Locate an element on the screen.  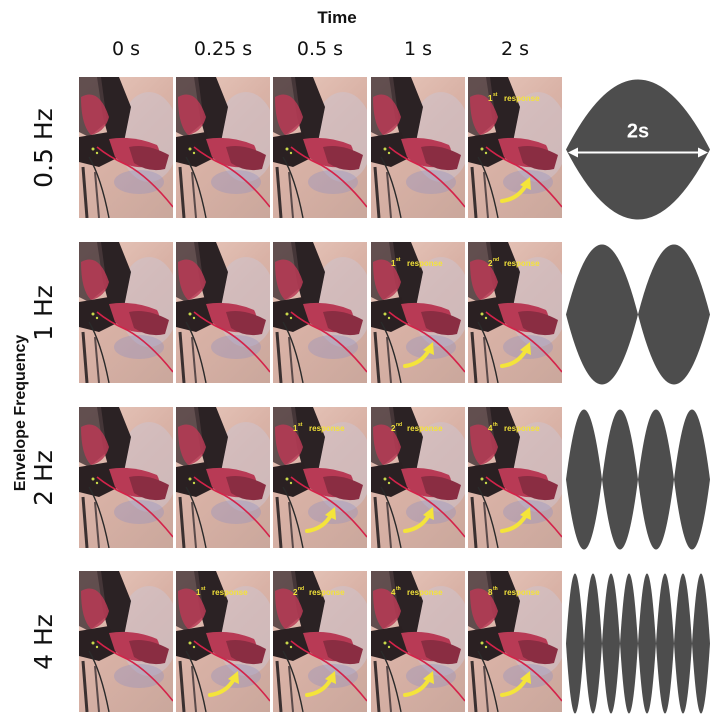
frequency-row-label: 0.5 Hz is located at coordinates (43, 147).